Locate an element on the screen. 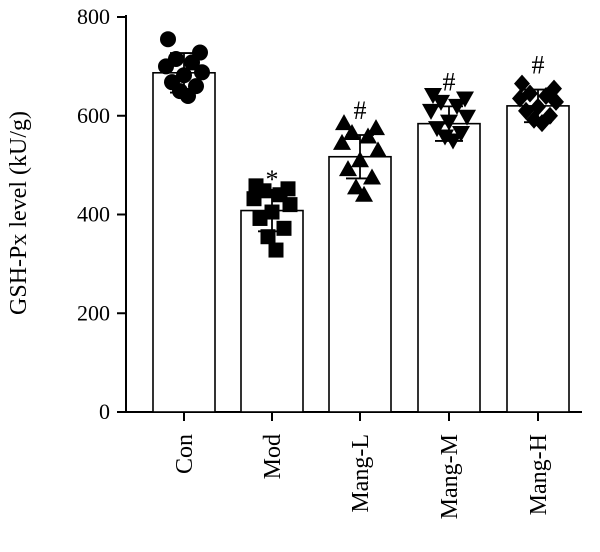 This screenshot has height=552, width=600. y-tick-label-200: 200 is located at coordinates (93, 312).